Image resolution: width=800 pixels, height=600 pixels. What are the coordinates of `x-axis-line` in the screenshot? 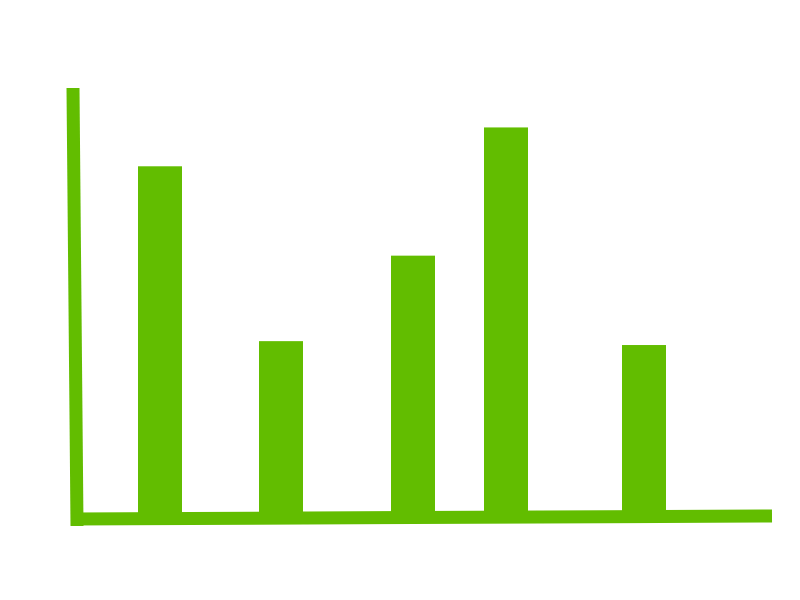 It's located at (422, 517).